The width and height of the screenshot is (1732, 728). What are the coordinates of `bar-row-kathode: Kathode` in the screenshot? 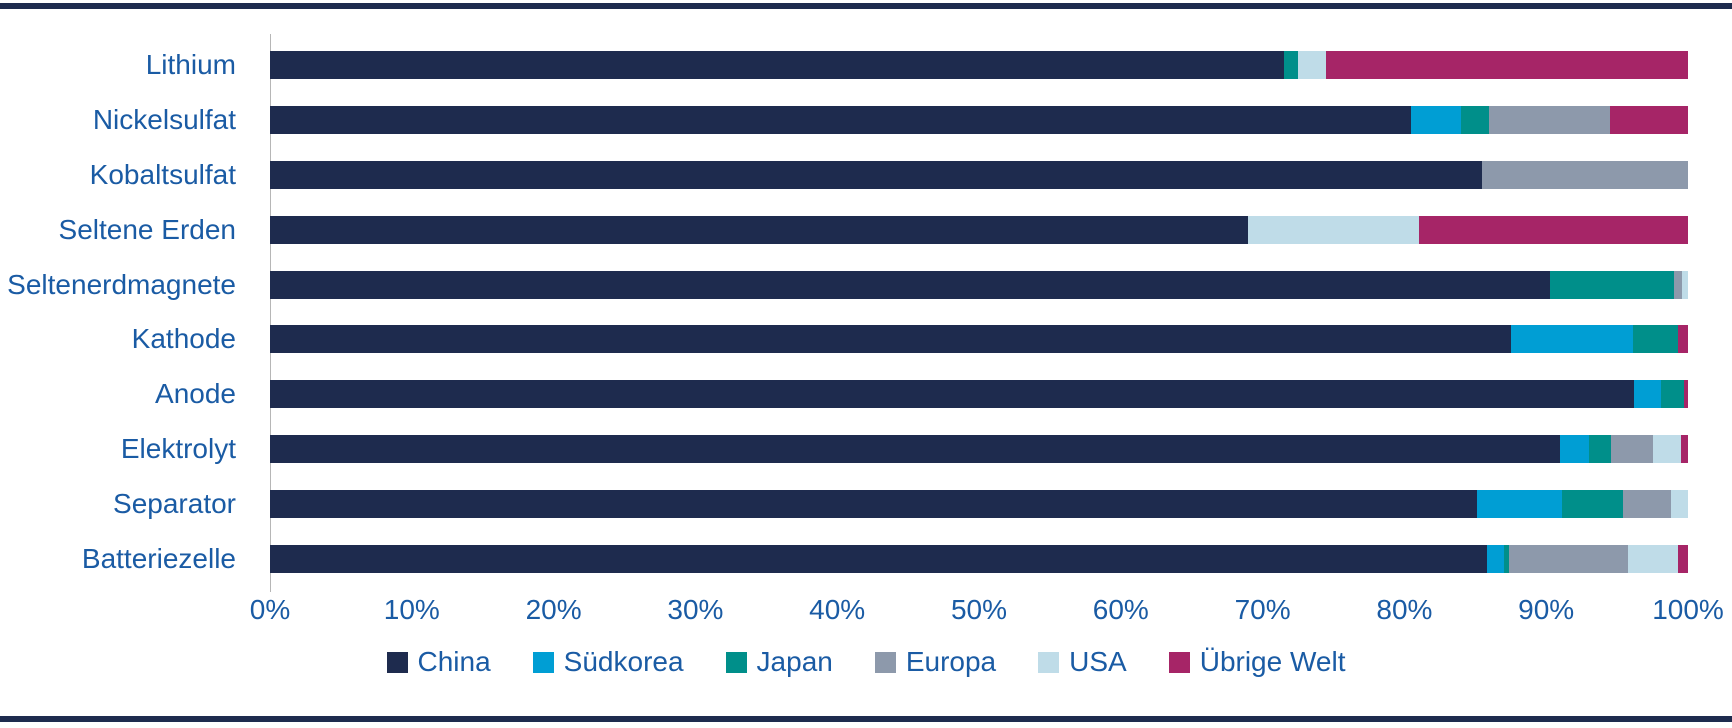 It's located at (844, 339).